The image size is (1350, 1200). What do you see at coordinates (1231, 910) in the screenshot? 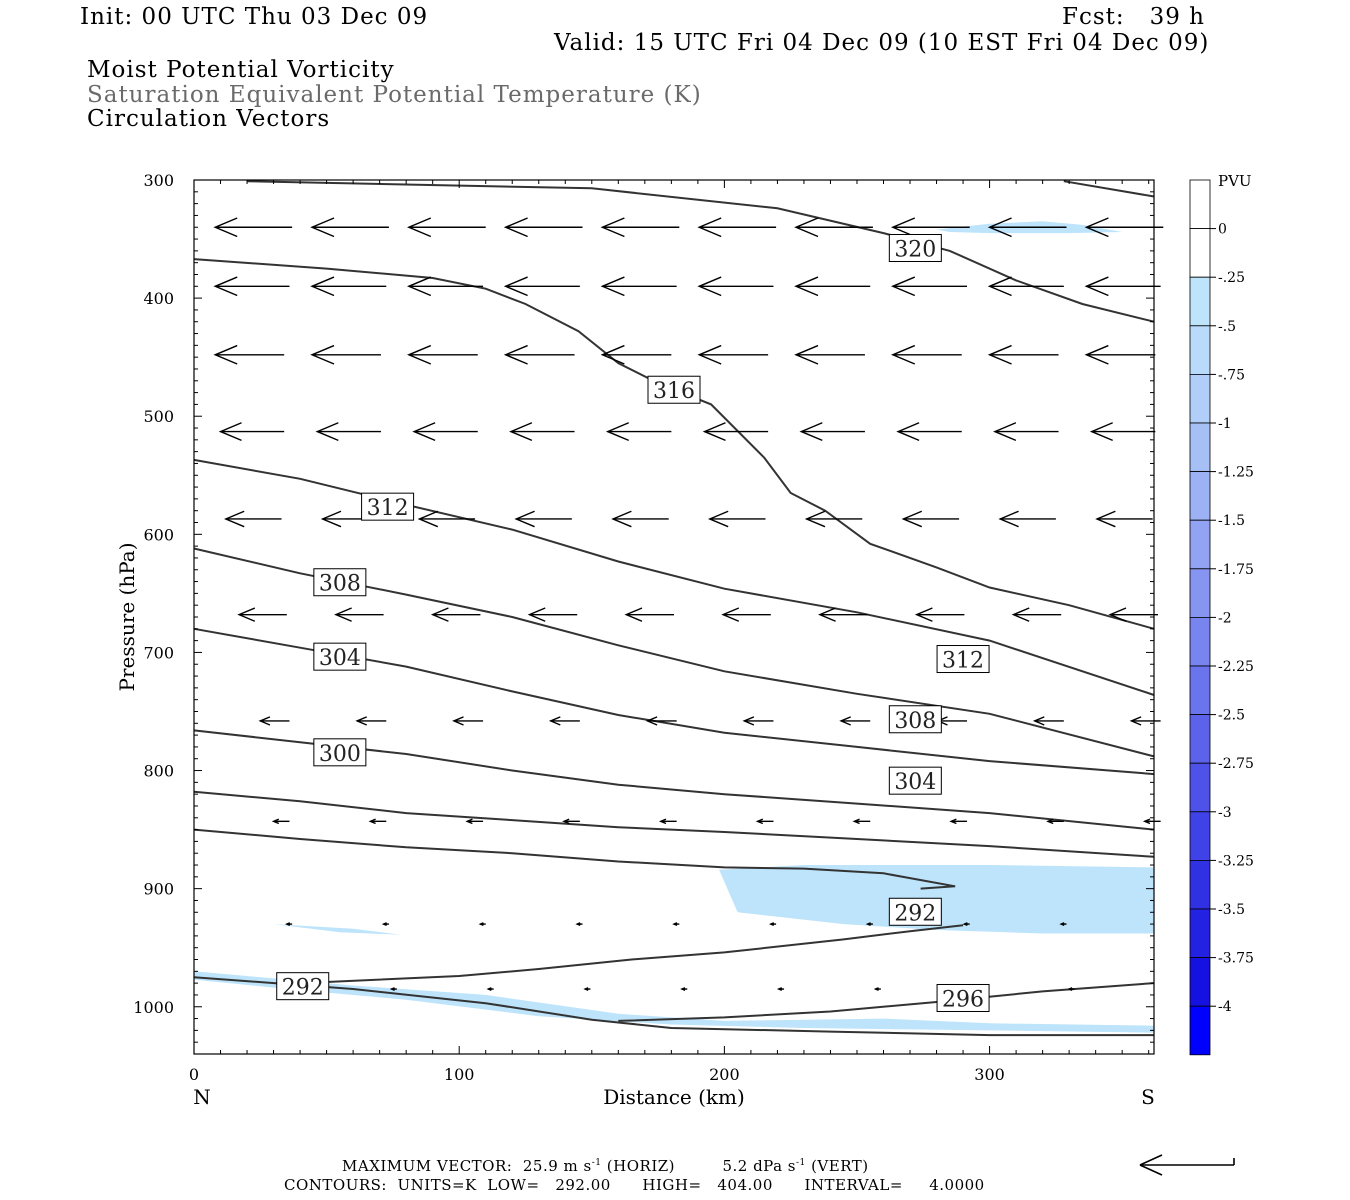
I see `colorbar-tick-label: -3.5` at bounding box center [1231, 910].